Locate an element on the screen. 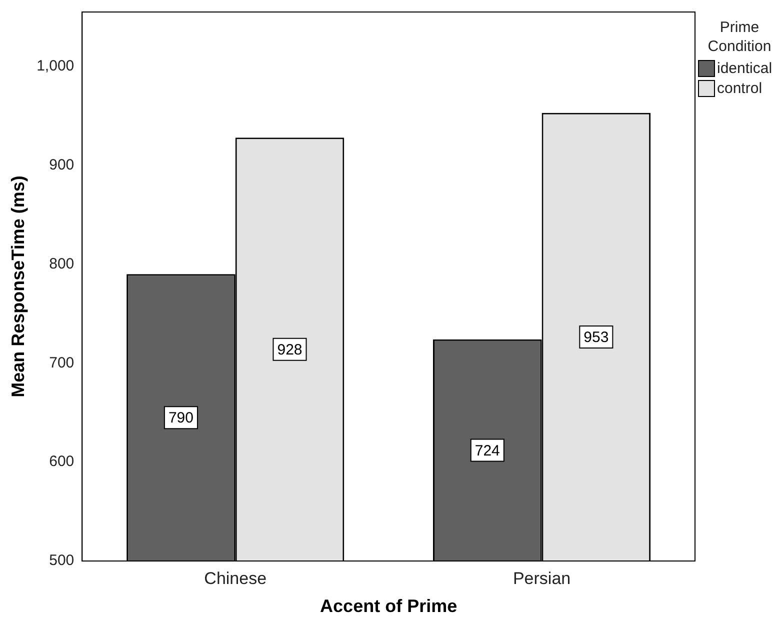  y-tick-label: 700 is located at coordinates (61, 363).